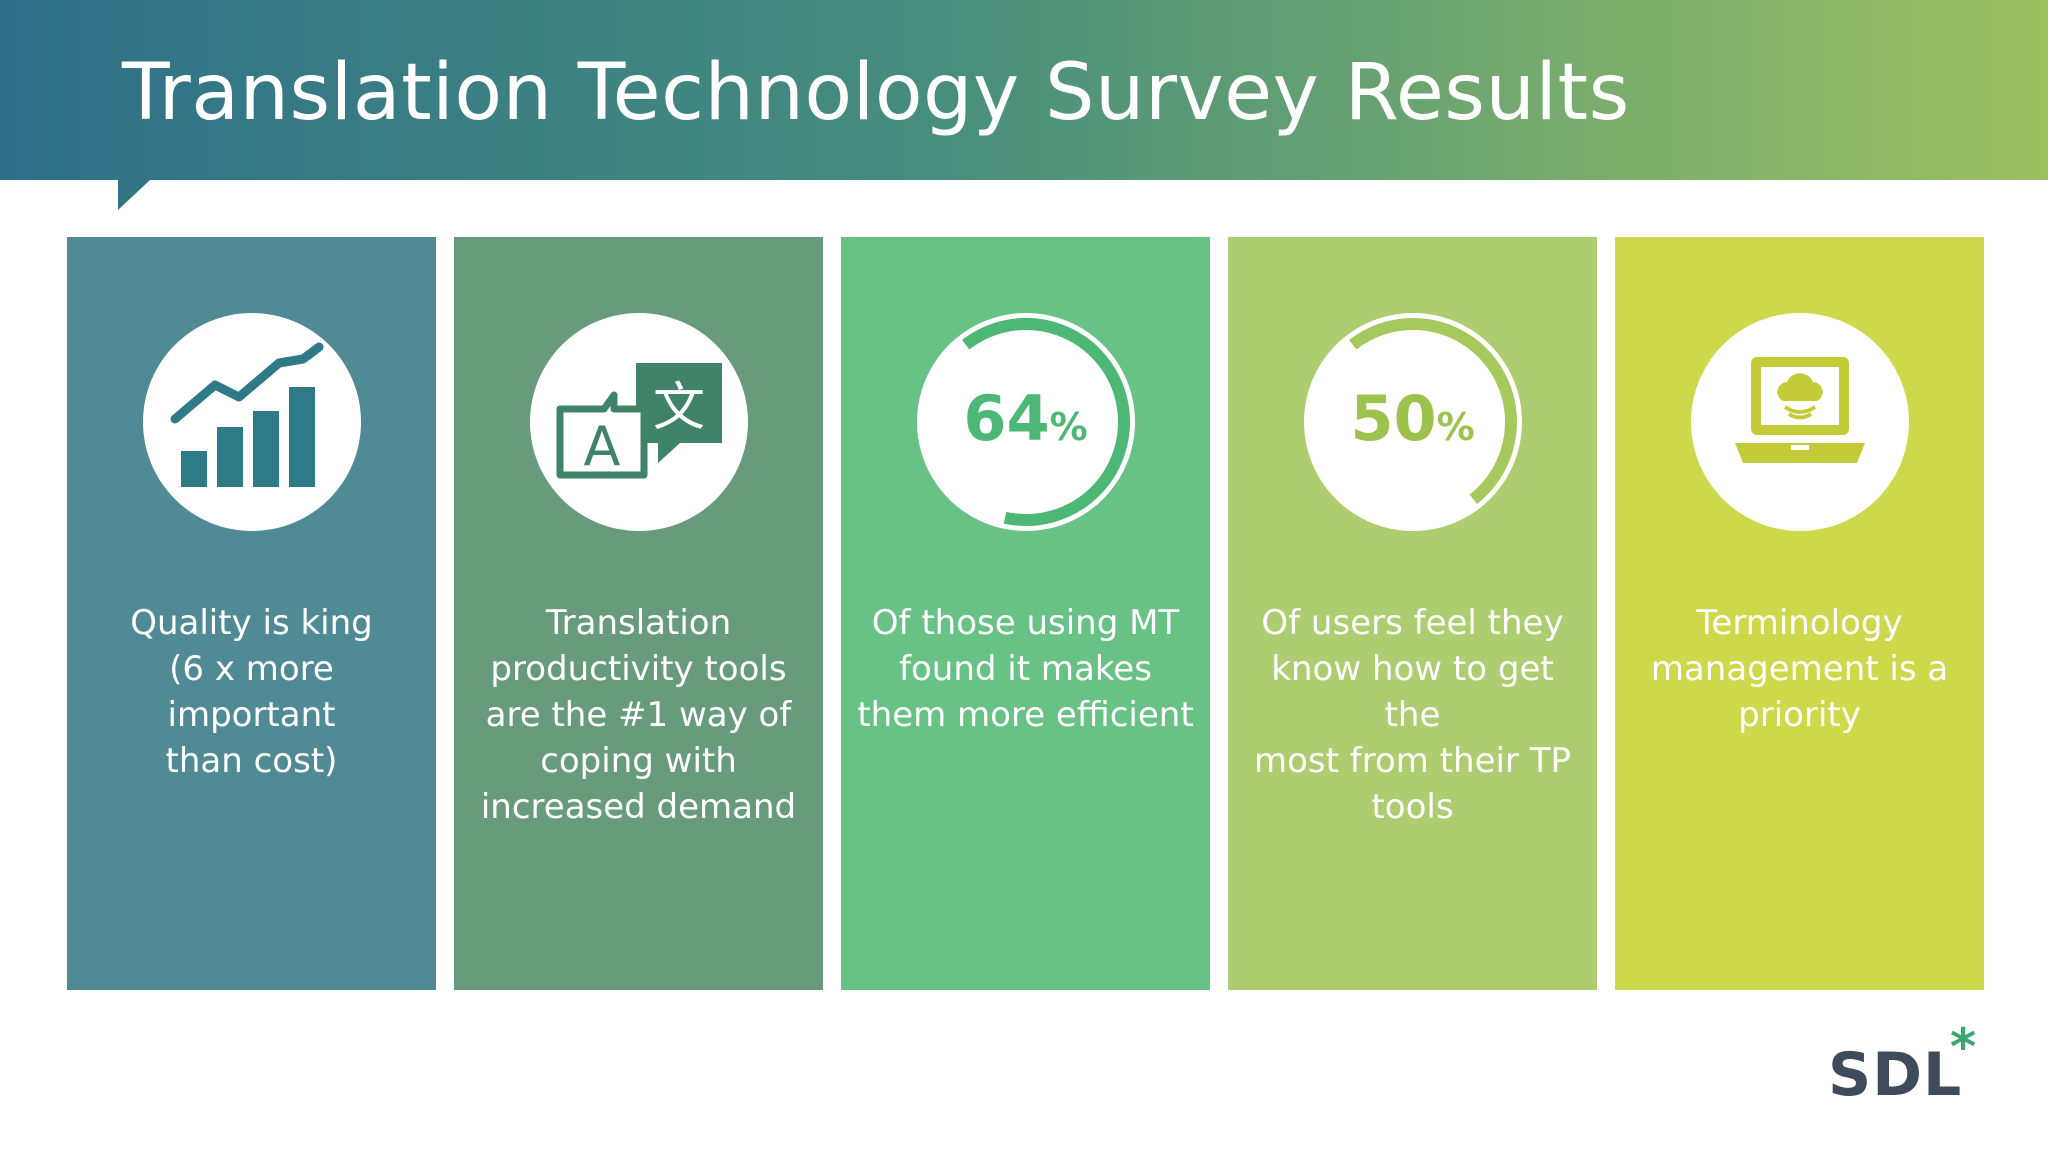 The height and width of the screenshot is (1152, 2048). What do you see at coordinates (1799, 410) in the screenshot?
I see `laptop-cloud-icon` at bounding box center [1799, 410].